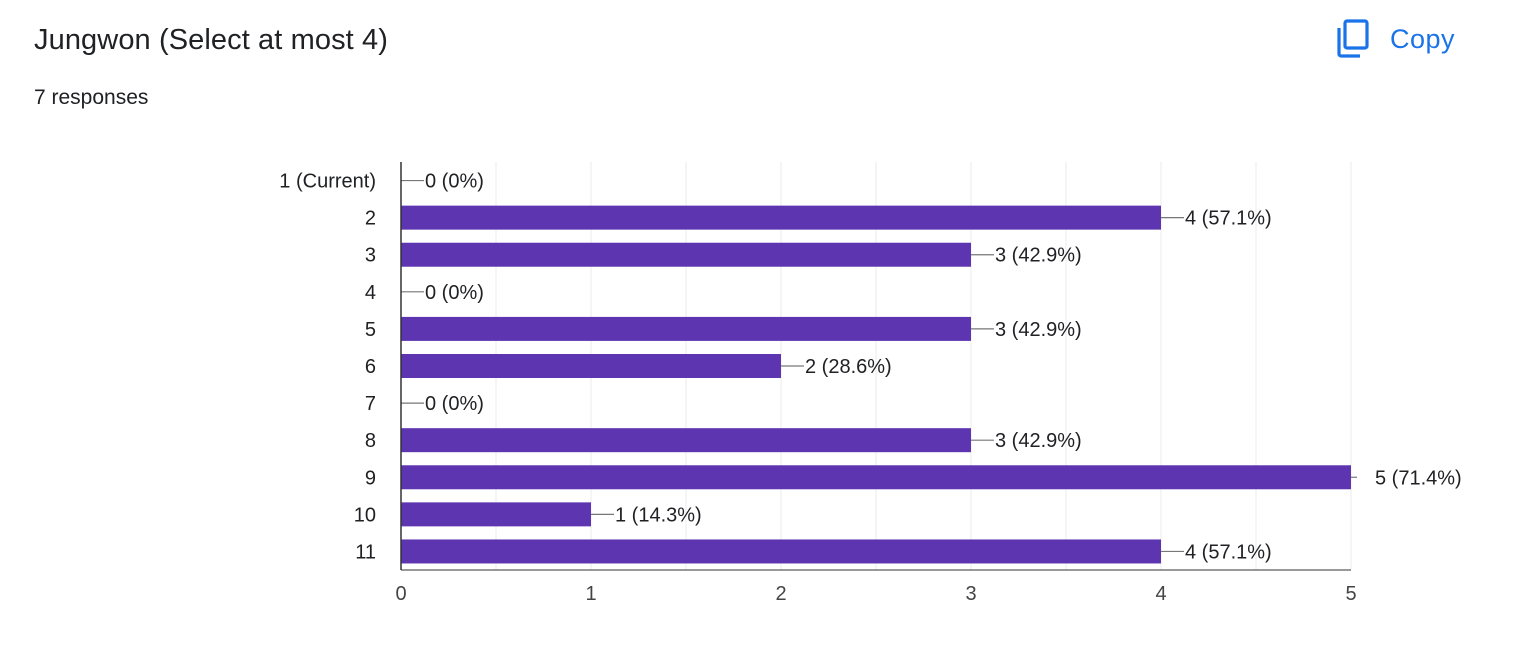 The image size is (1514, 656). Describe the element at coordinates (590, 594) in the screenshot. I see `x-tick-label: 1` at that location.